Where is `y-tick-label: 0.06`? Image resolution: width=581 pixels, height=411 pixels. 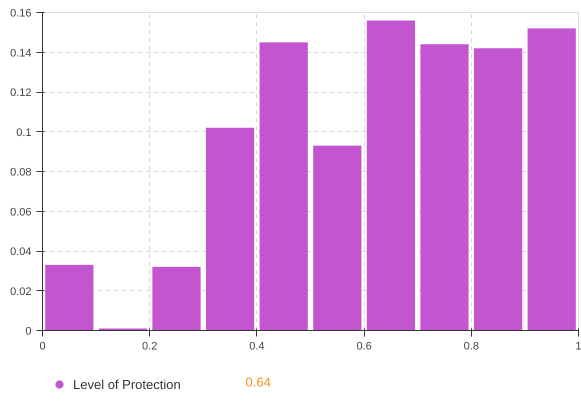 y-tick-label: 0.06 is located at coordinates (21, 212).